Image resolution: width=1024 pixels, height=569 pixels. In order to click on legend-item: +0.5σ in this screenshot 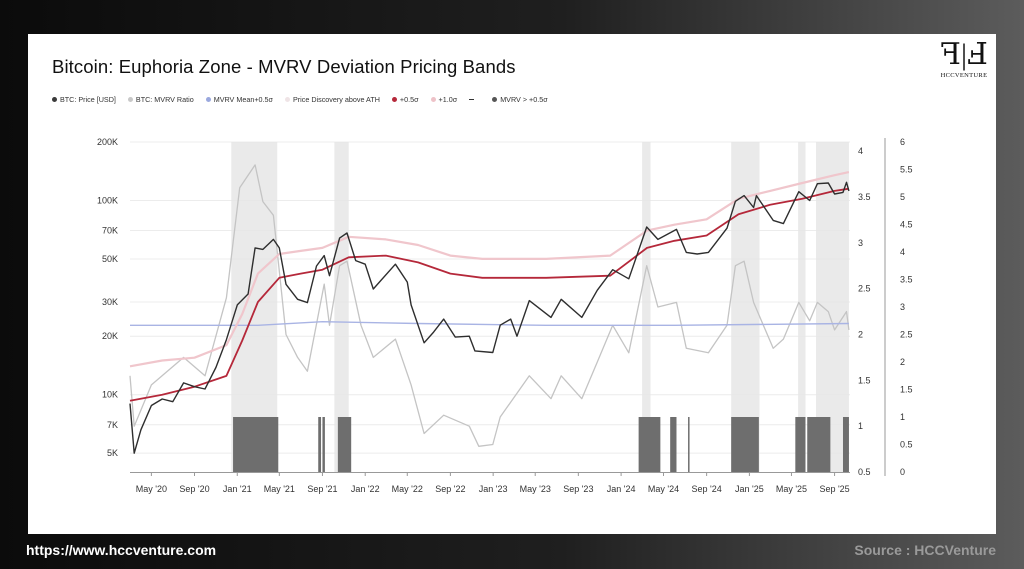, I will do `click(405, 99)`.